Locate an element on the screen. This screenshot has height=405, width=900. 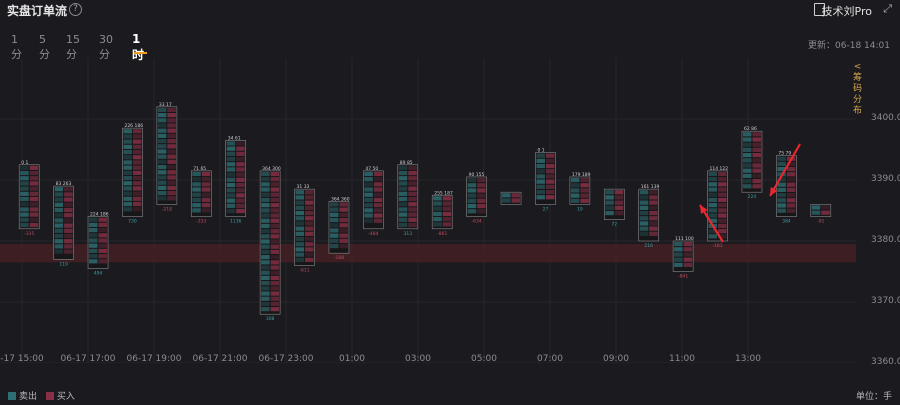
pro-link: 技术刘Pro is located at coordinates (846, 11).